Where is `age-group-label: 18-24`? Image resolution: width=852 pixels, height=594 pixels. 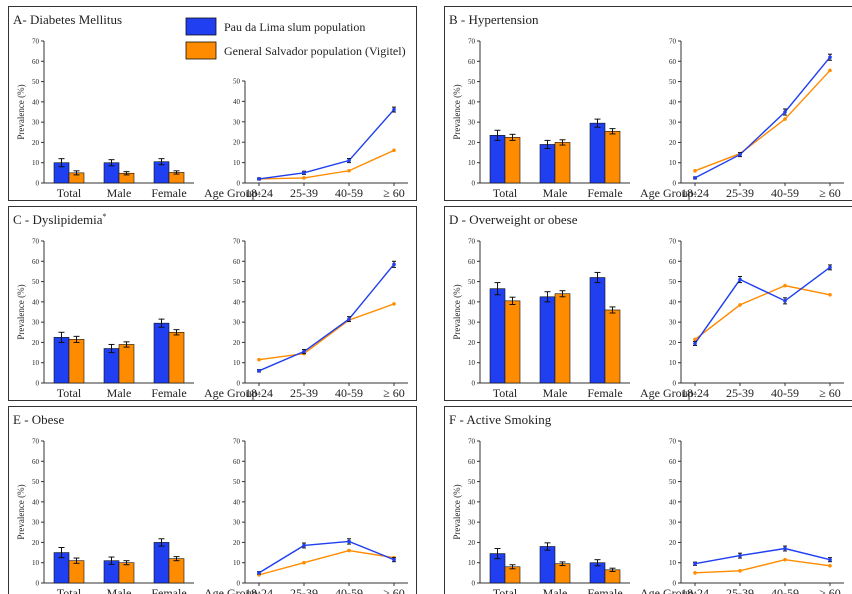 age-group-label: 18-24 is located at coordinates (259, 590).